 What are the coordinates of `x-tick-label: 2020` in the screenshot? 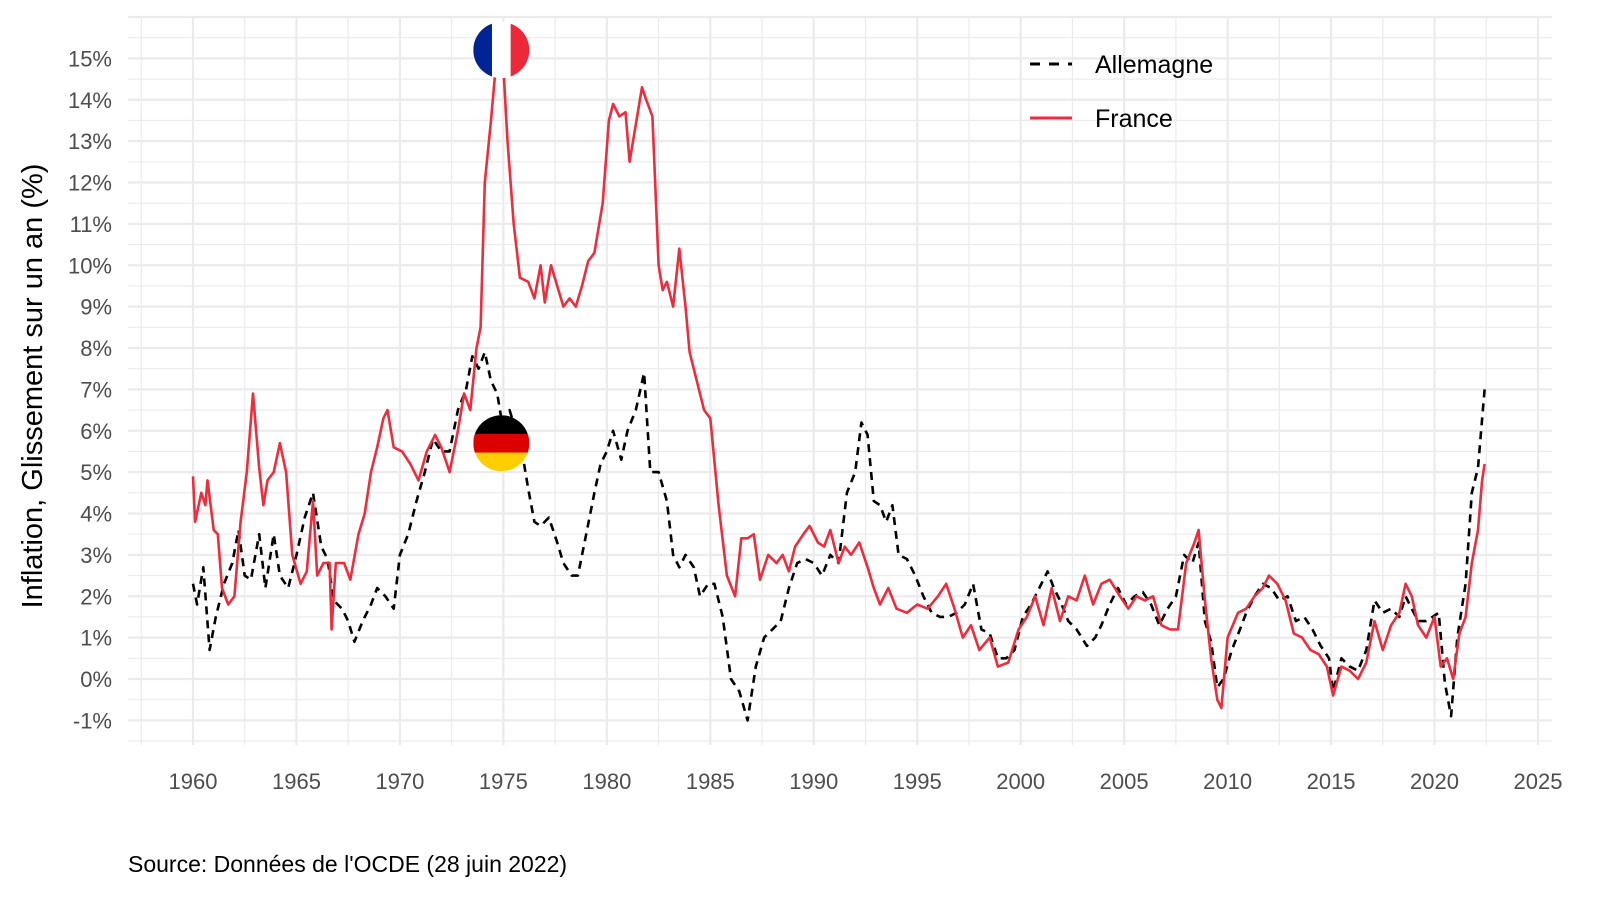 It's located at (1434, 781).